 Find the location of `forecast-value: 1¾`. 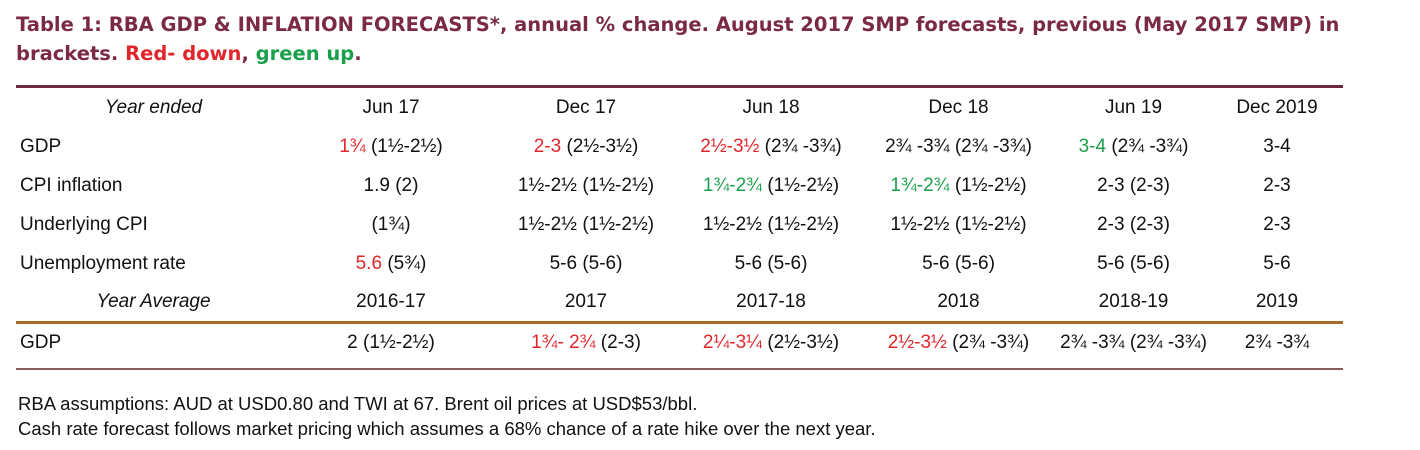

forecast-value: 1¾ is located at coordinates (352, 146).